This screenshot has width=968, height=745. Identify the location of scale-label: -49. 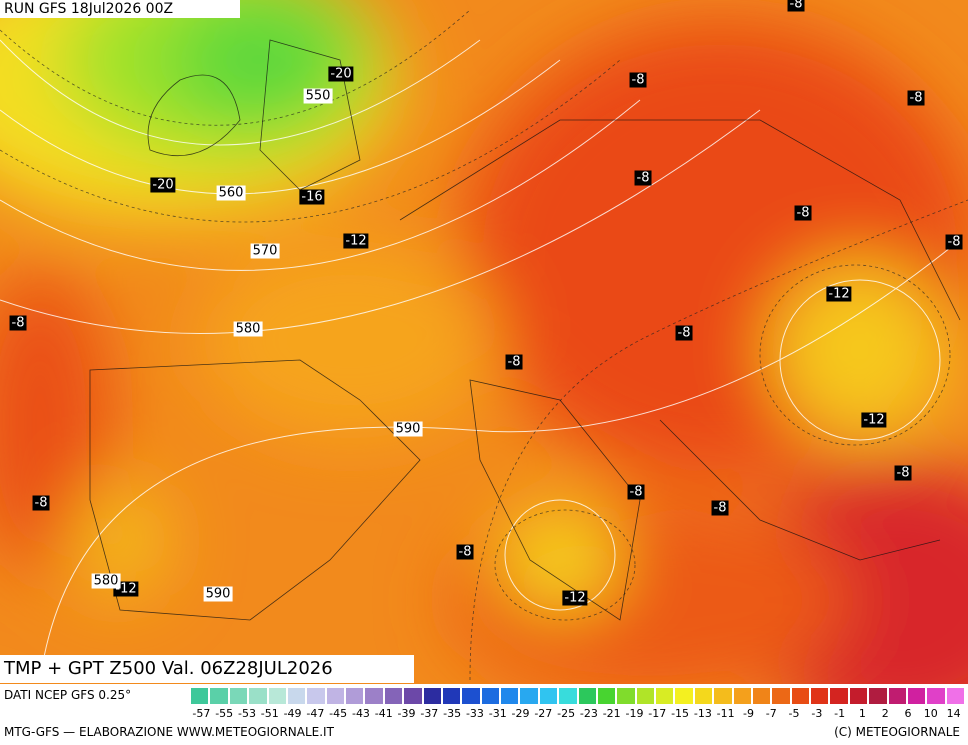
(292, 713).